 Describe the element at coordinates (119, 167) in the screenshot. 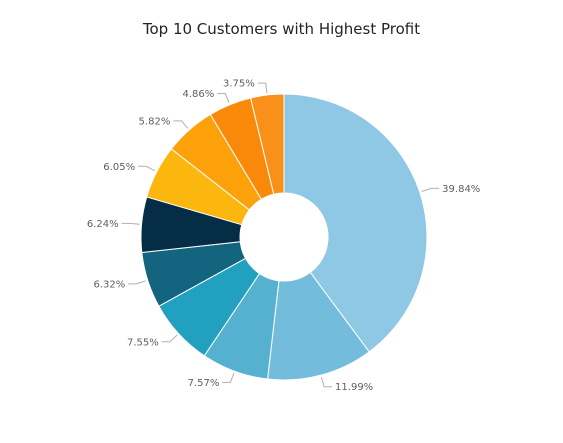

I see `data-label-7: 6.05%` at that location.